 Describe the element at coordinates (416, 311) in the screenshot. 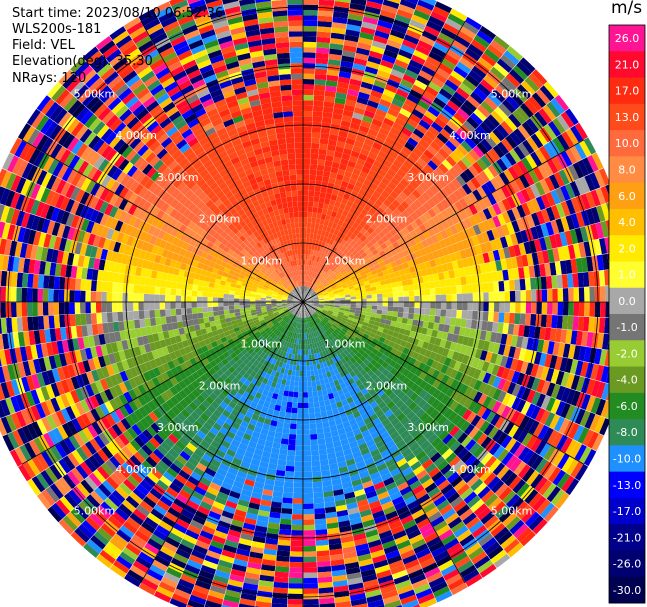

I see `ray-gate-1943` at that location.